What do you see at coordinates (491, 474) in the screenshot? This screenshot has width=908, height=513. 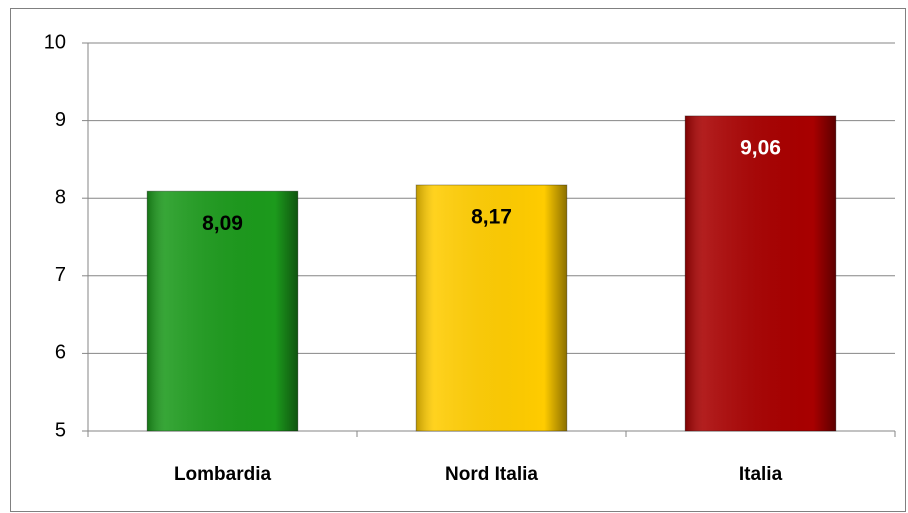 I see `x-tick-label: Nord Italia` at bounding box center [491, 474].